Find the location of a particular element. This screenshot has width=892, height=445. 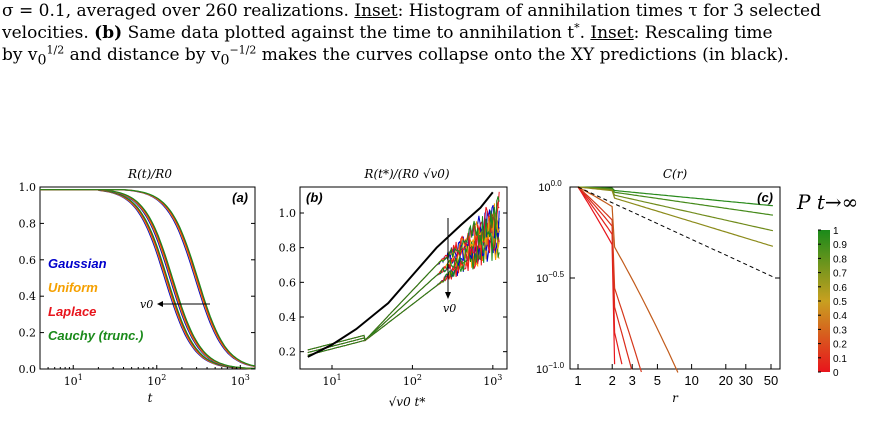

colorbar-tick-label: 1 is located at coordinates (836, 231).